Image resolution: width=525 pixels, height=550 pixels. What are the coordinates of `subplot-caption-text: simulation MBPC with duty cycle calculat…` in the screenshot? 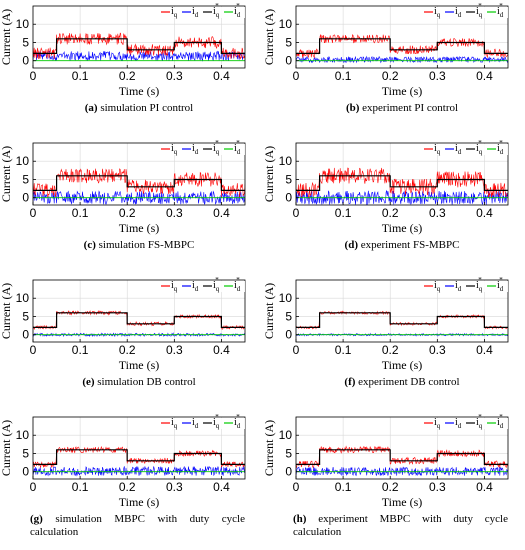 It's located at (137, 525).